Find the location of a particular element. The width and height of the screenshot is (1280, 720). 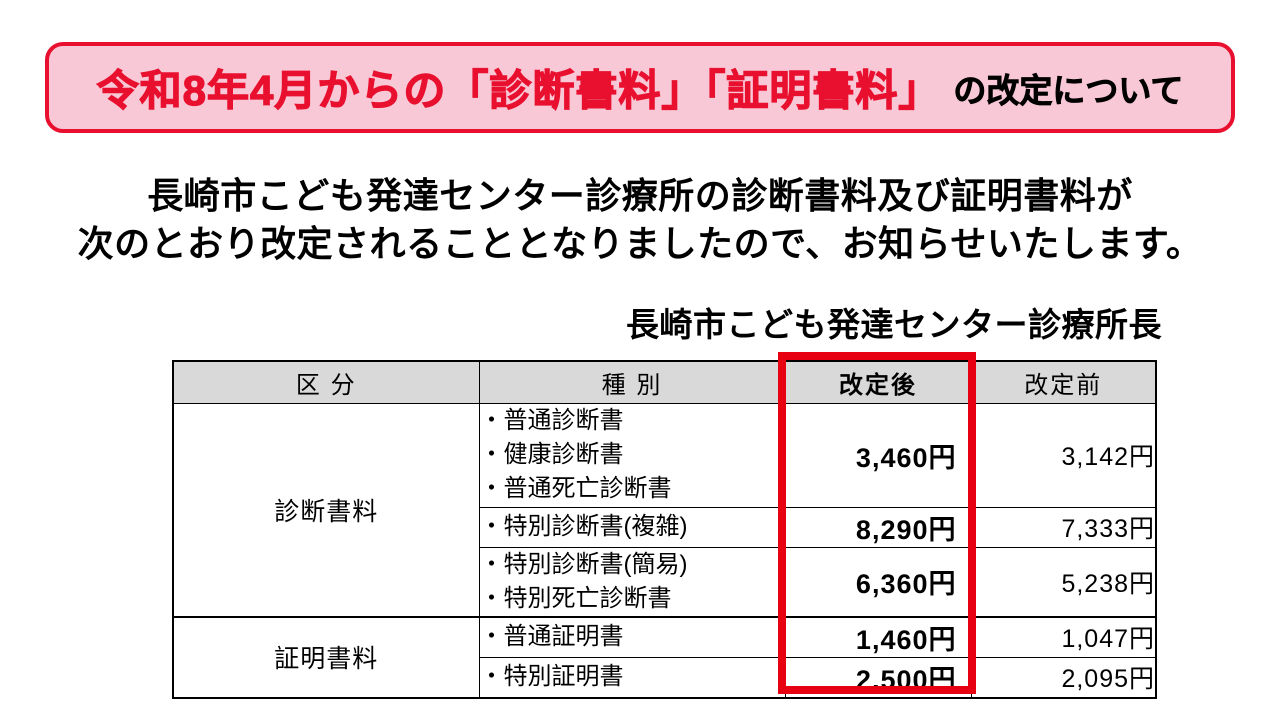

price-before-cell: 3,142円 is located at coordinates (1063, 455).